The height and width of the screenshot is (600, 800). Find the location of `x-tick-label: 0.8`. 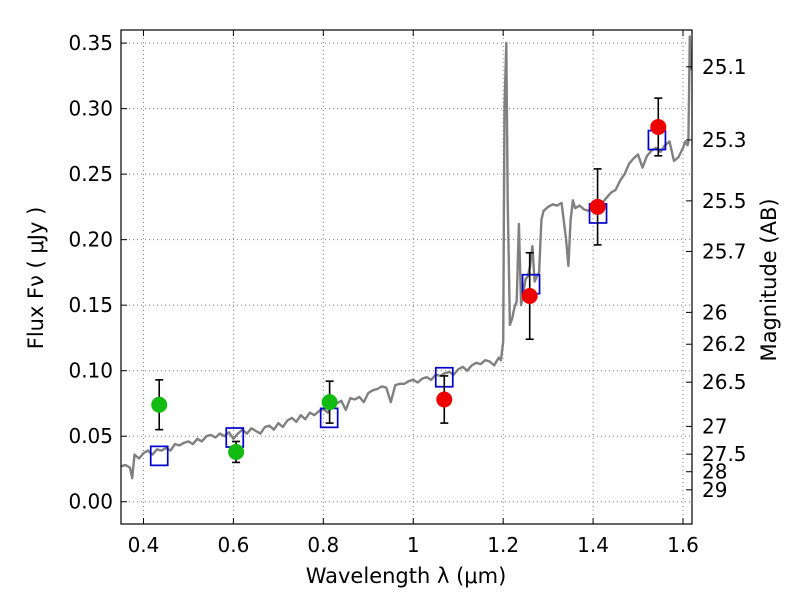

x-tick-label: 0.8 is located at coordinates (323, 545).